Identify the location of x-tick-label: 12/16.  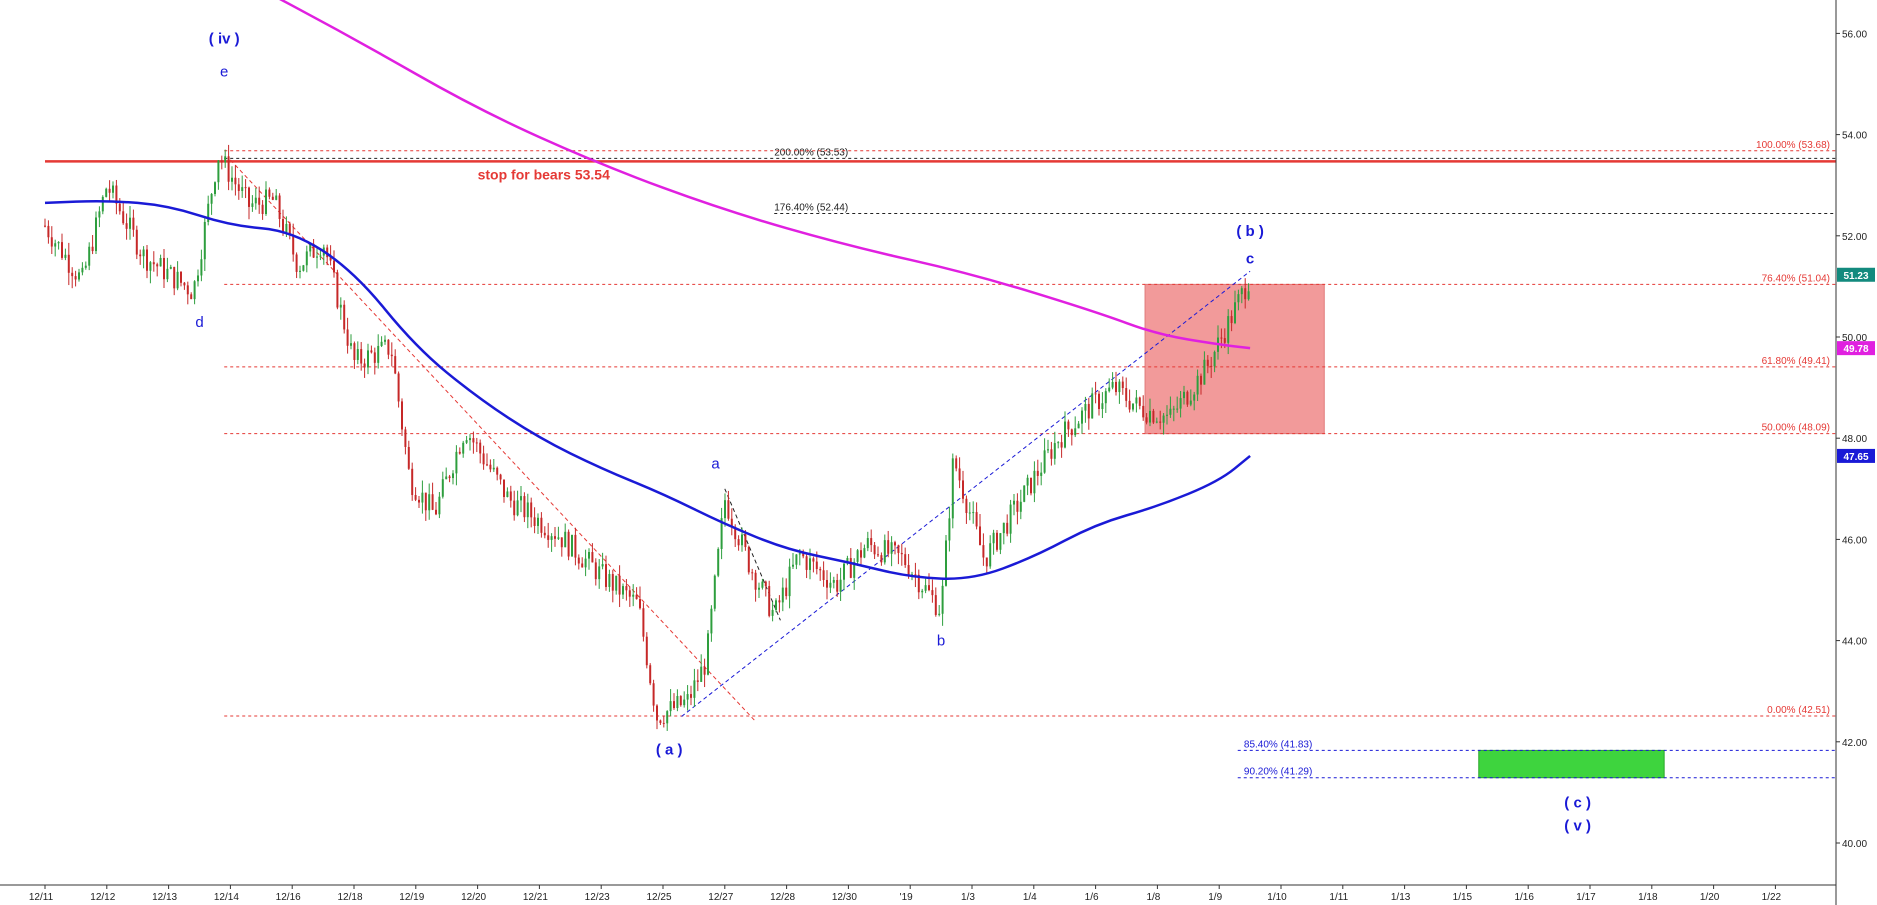
(288, 897).